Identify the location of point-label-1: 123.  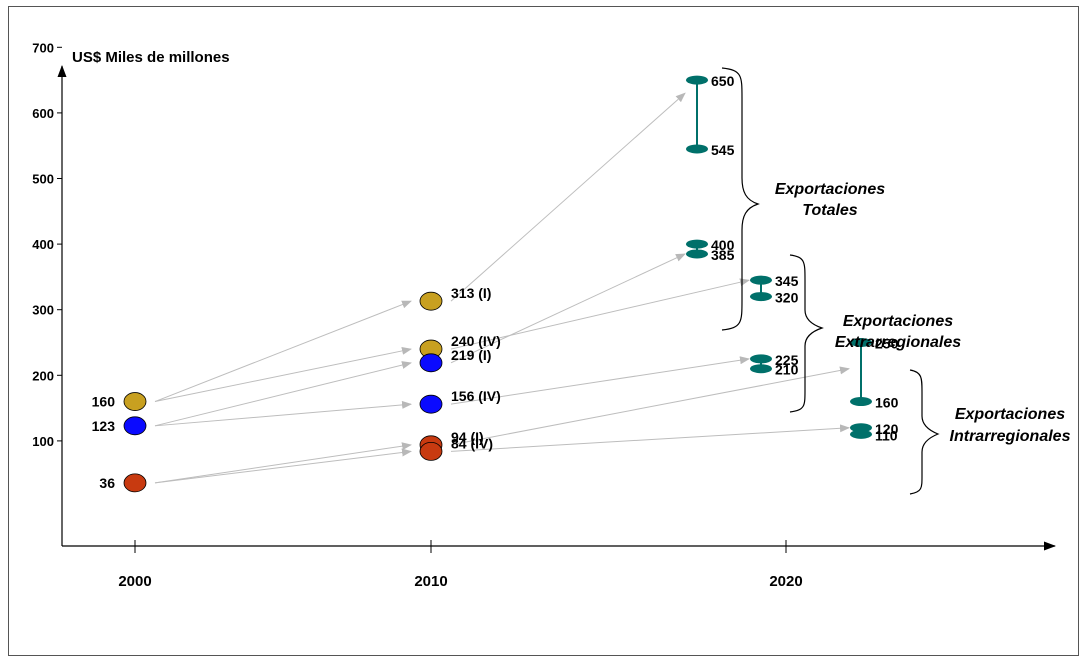
(104, 426).